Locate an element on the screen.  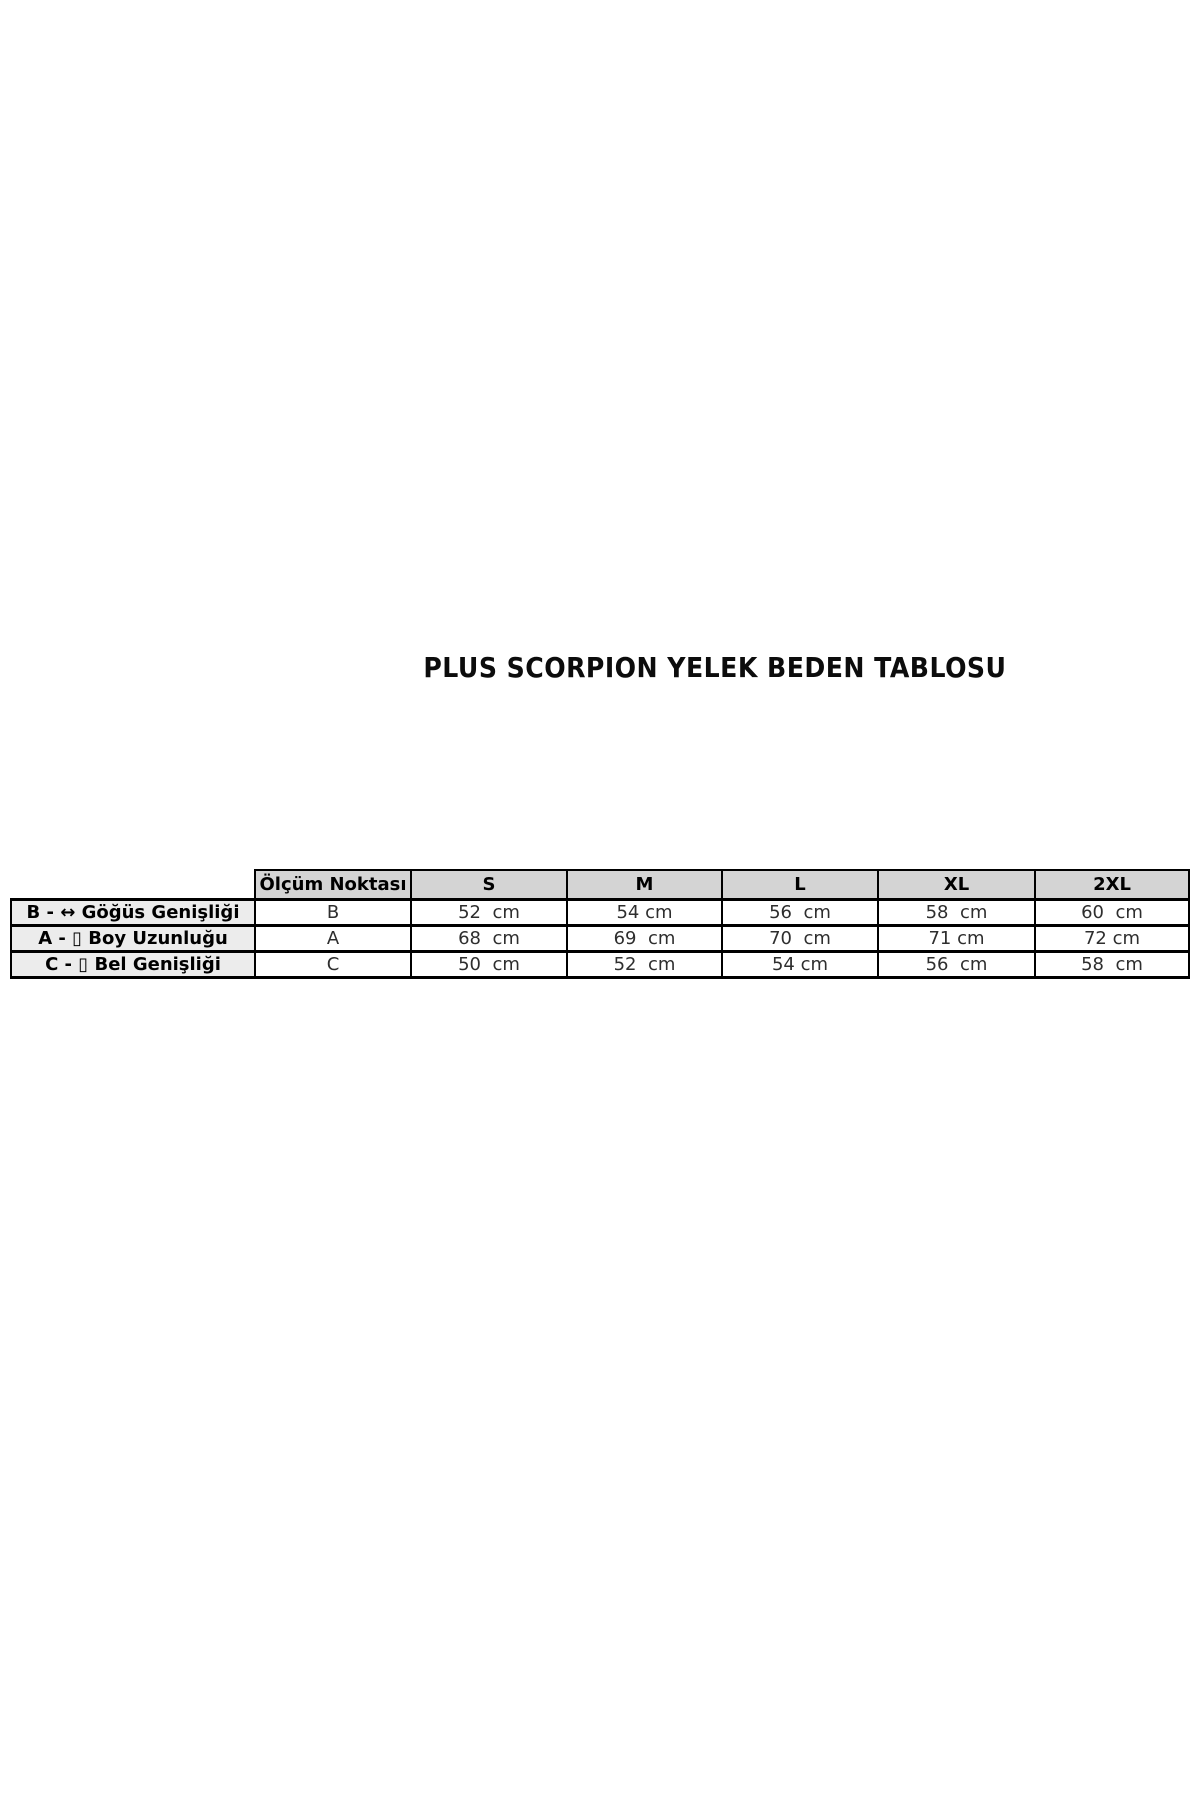
empty-corner-cell is located at coordinates (133, 884).